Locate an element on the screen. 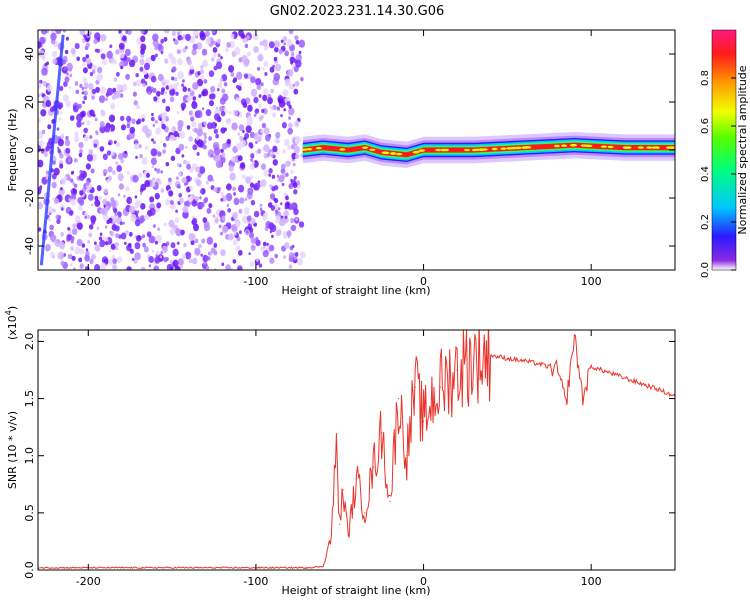 This screenshot has width=750, height=600. colorbar-tick-label: 0.4 is located at coordinates (705, 174).